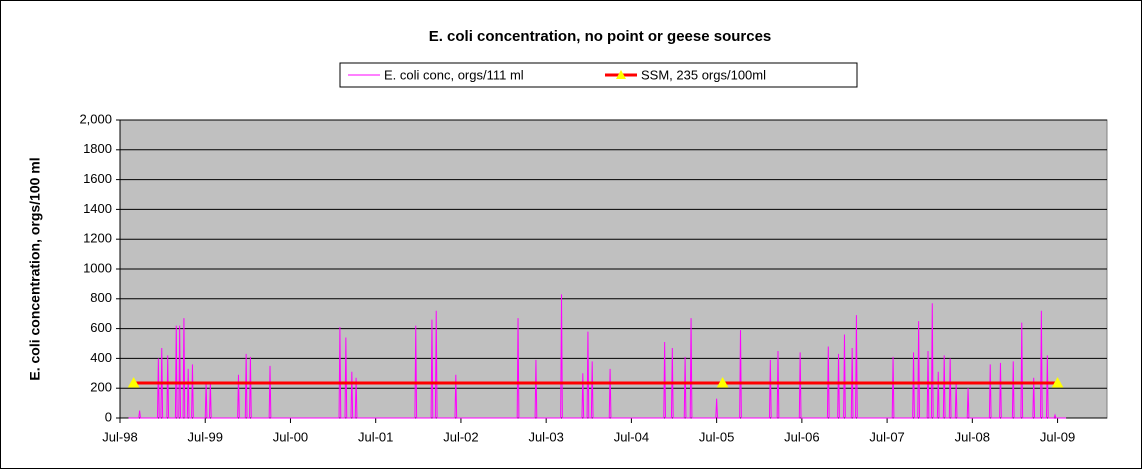  What do you see at coordinates (460, 436) in the screenshot?
I see `x-tick-label: Jul-02` at bounding box center [460, 436].